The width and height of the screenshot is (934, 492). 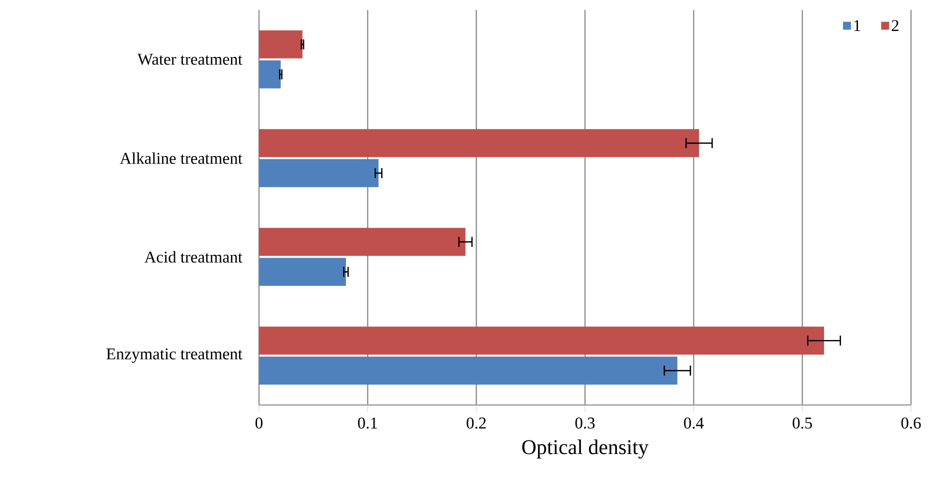 What do you see at coordinates (895, 25) in the screenshot?
I see `legend-label: 2` at bounding box center [895, 25].